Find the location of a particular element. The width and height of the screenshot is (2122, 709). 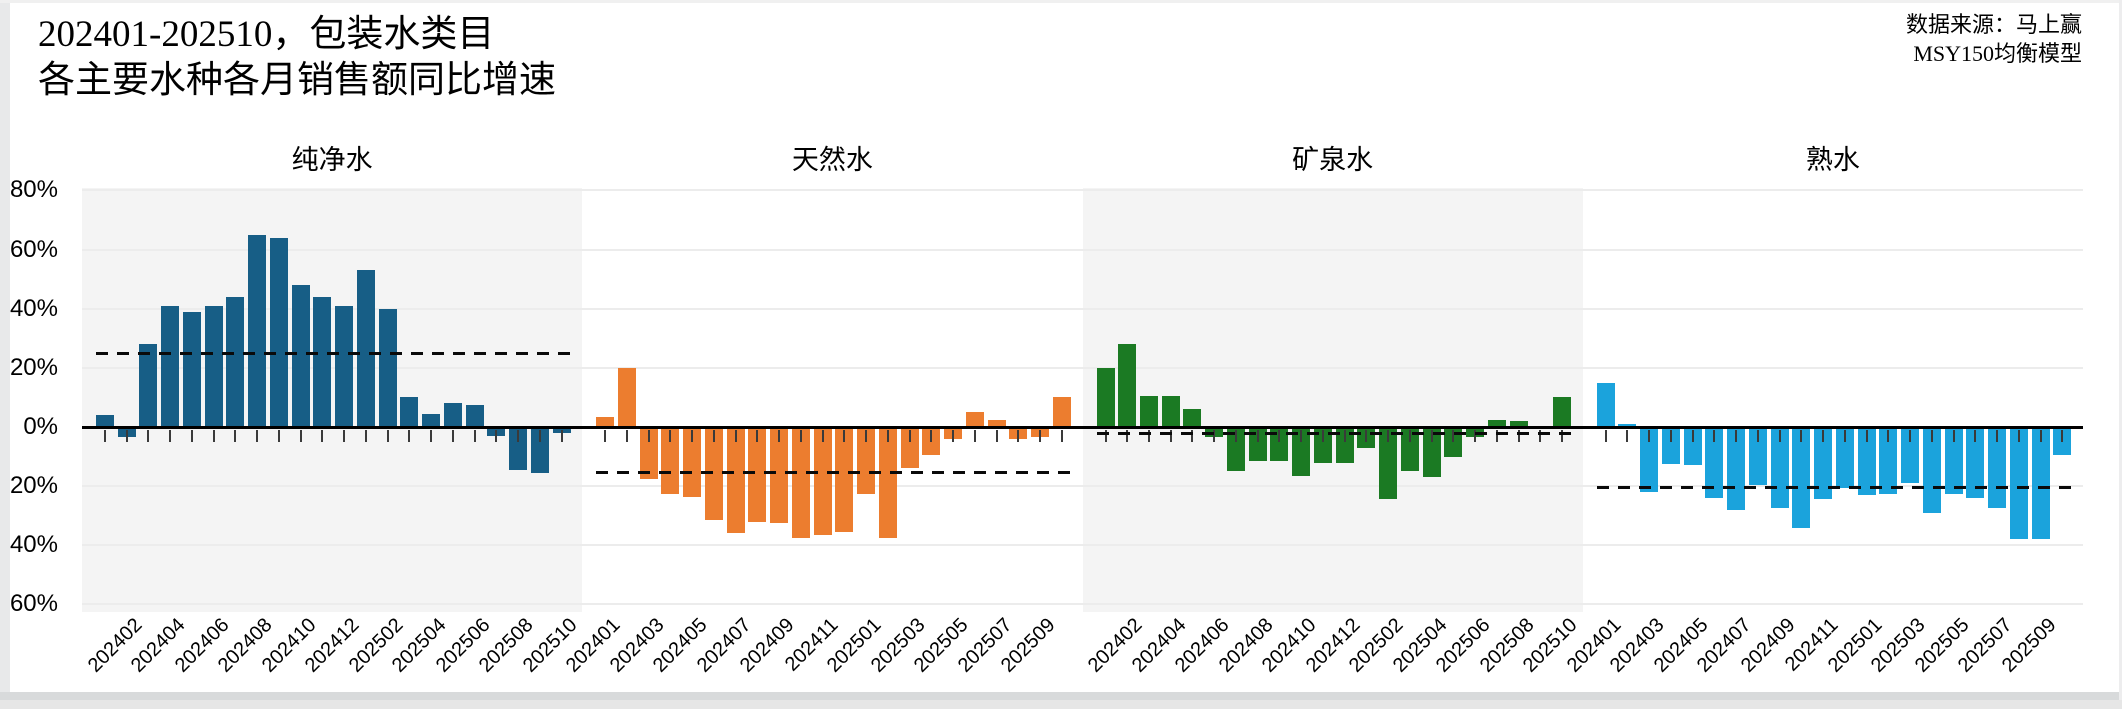

y-axis-label: 80% is located at coordinates (33, 190).